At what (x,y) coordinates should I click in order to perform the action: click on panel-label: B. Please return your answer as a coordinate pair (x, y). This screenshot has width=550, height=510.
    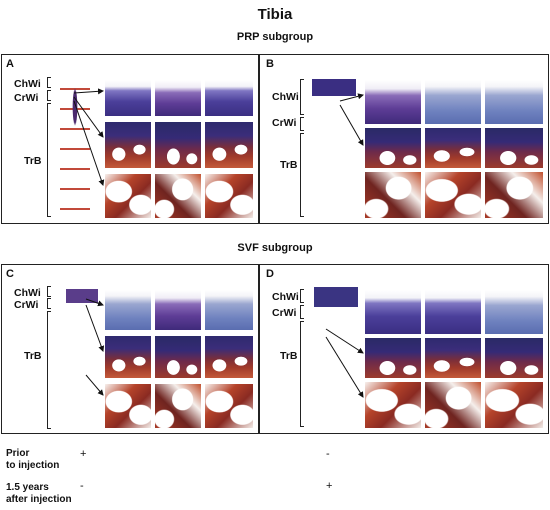
    Looking at the image, I should click on (270, 64).